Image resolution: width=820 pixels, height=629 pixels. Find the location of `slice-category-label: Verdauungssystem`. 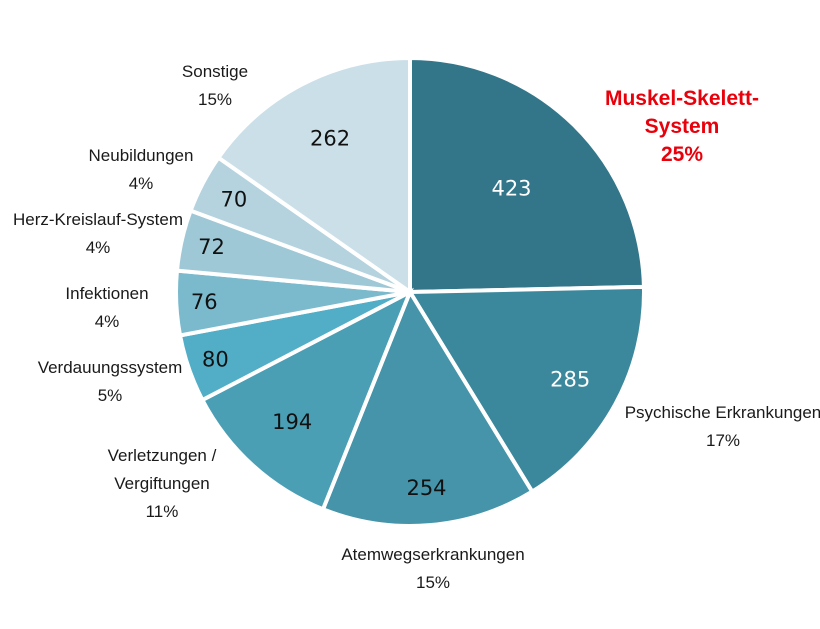

slice-category-label: Verdauungssystem is located at coordinates (110, 367).